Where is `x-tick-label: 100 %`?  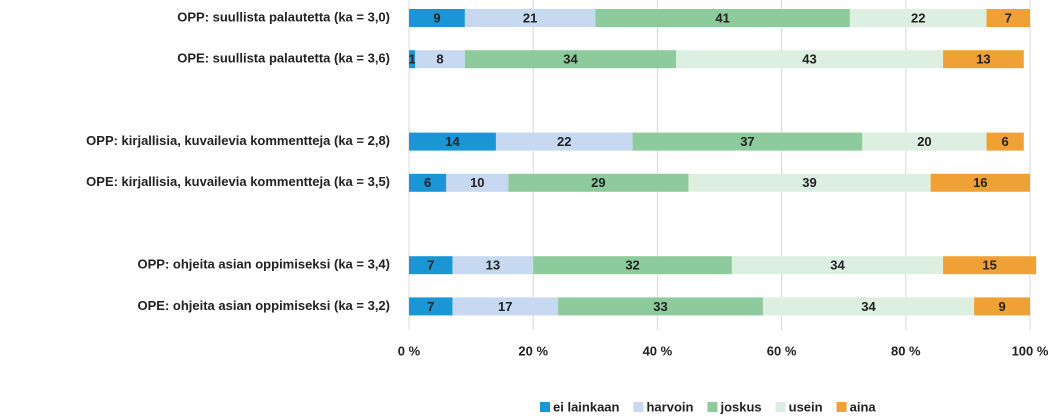
x-tick-label: 100 % is located at coordinates (1030, 350).